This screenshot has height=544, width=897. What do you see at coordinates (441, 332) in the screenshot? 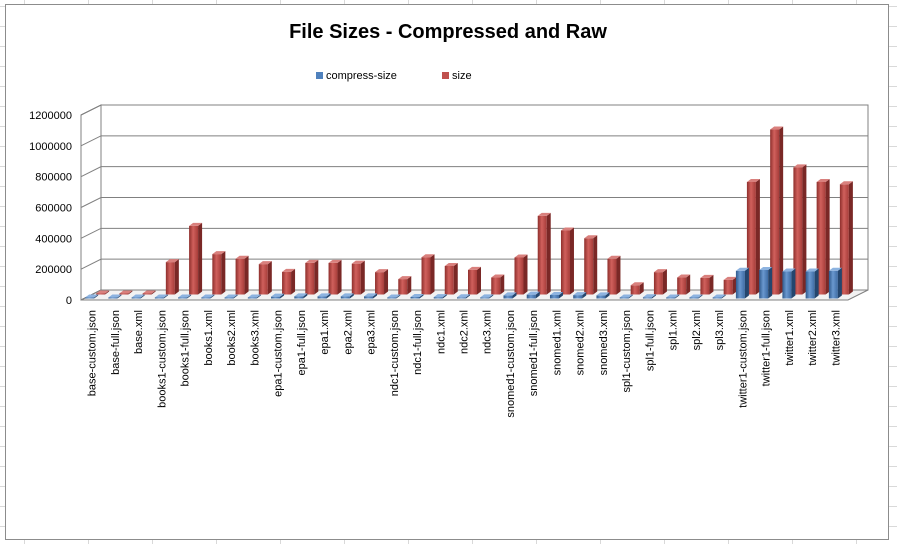
I see `x-tick-label: ndc1.xml` at bounding box center [441, 332].